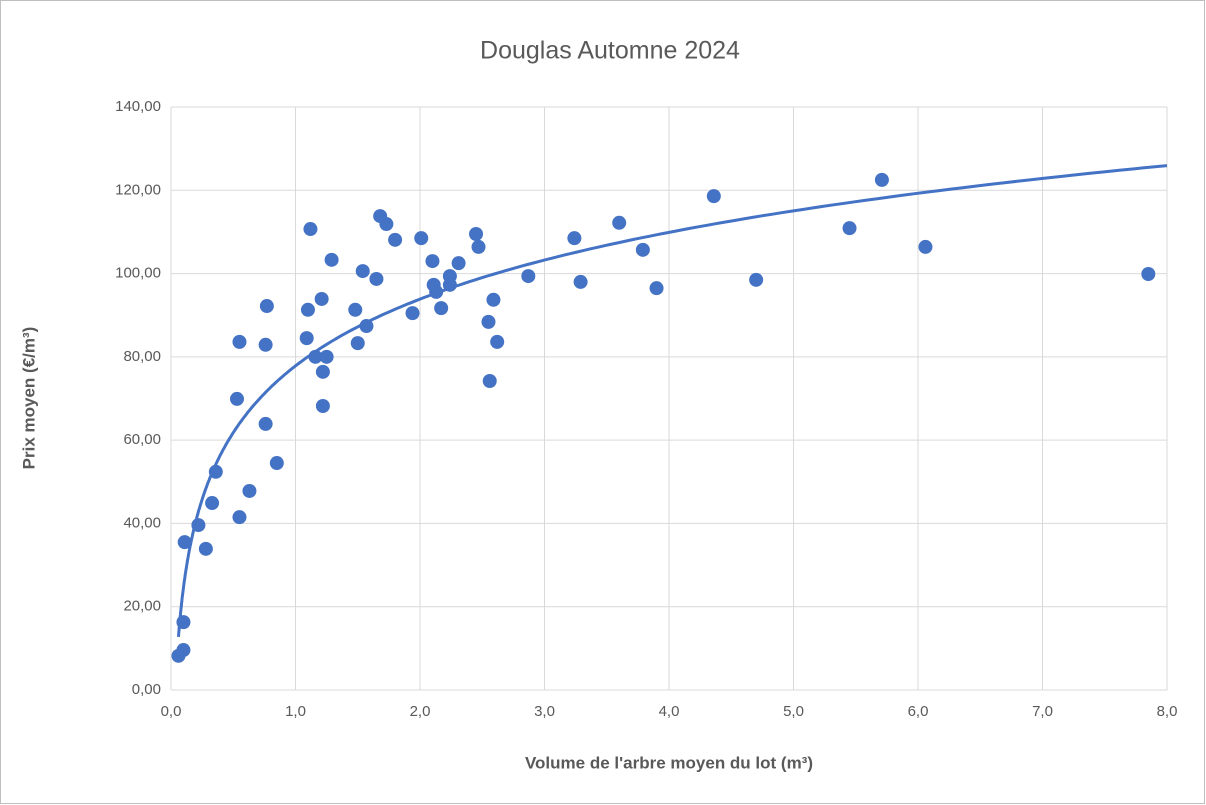 The image size is (1206, 805). What do you see at coordinates (295, 711) in the screenshot?
I see `x-tick-label: 1,0` at bounding box center [295, 711].